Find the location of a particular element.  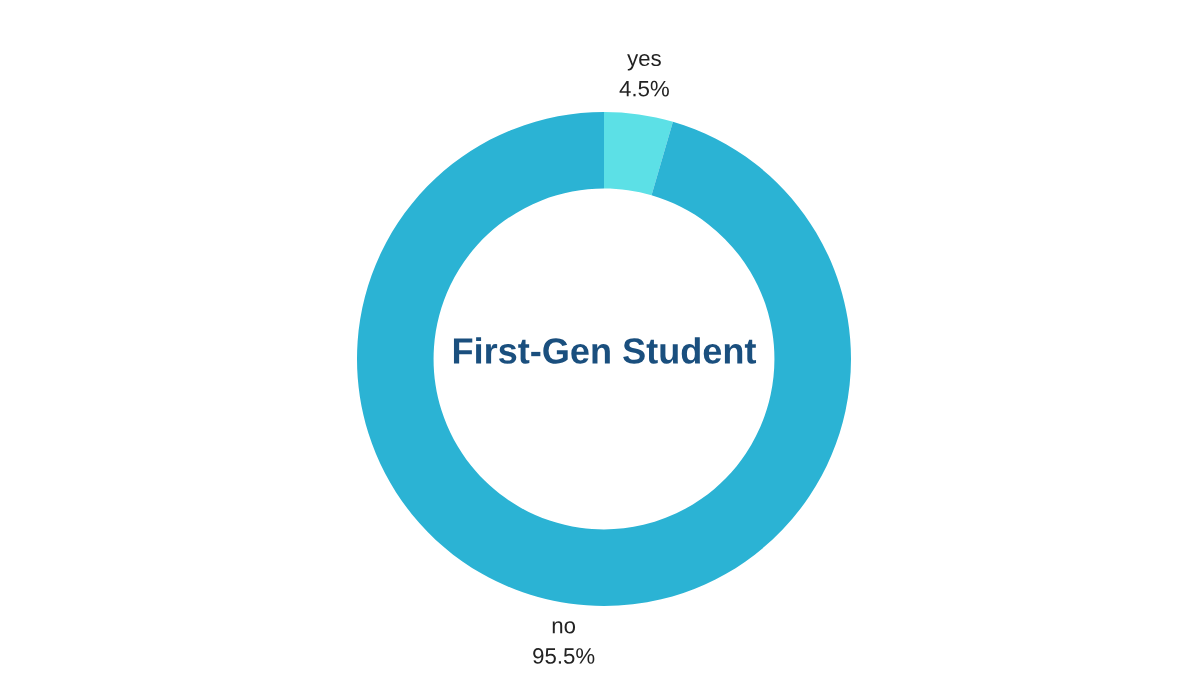

slice-label: no is located at coordinates (564, 627).